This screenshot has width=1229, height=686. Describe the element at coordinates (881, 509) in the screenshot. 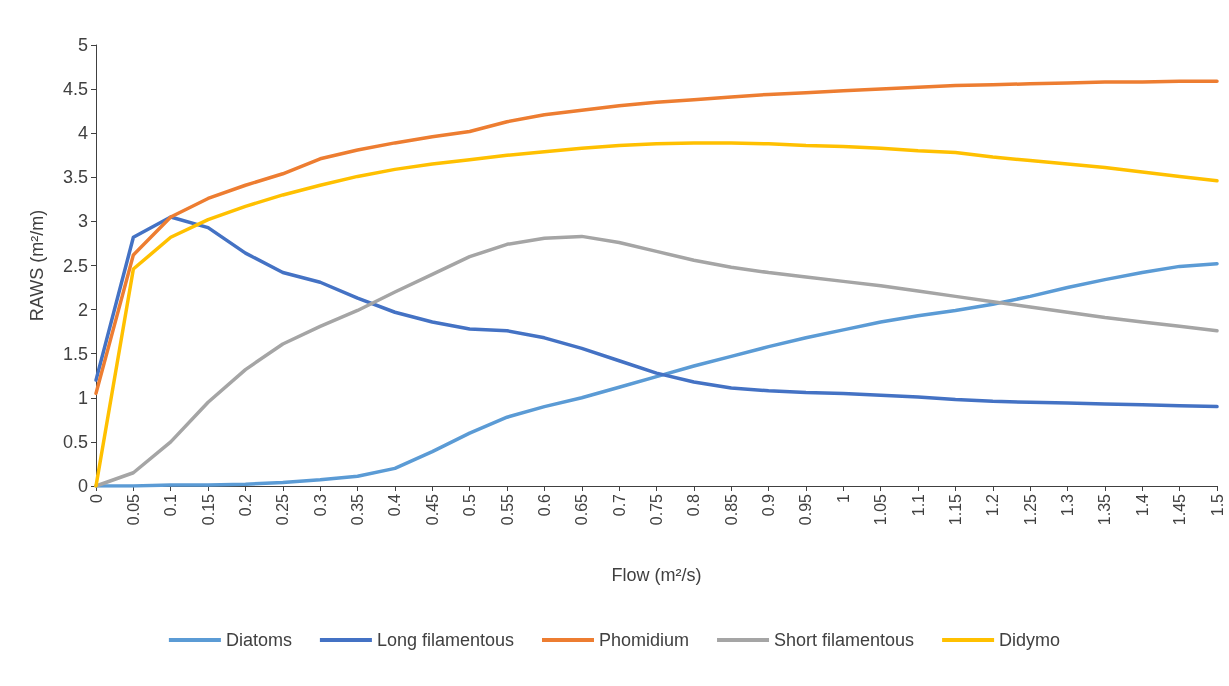

I see `x-tick-label: 1.05` at that location.